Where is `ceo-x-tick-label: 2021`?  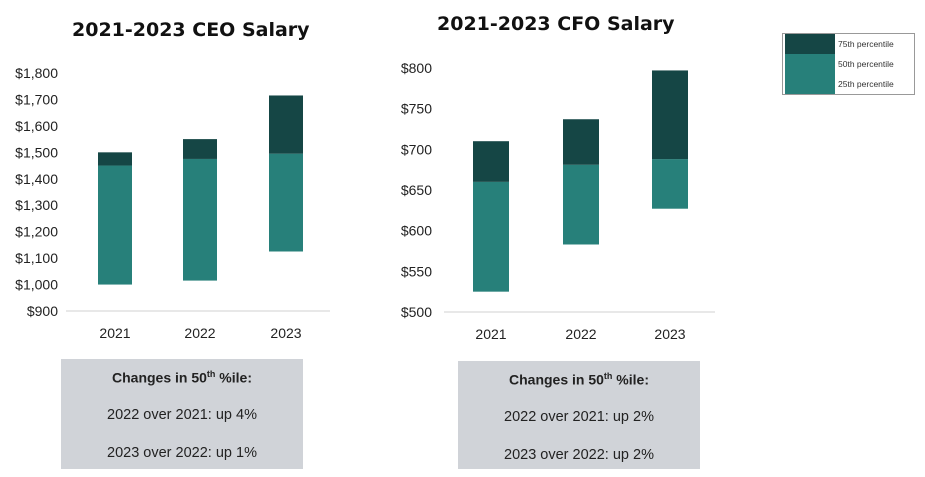 ceo-x-tick-label: 2021 is located at coordinates (114, 333).